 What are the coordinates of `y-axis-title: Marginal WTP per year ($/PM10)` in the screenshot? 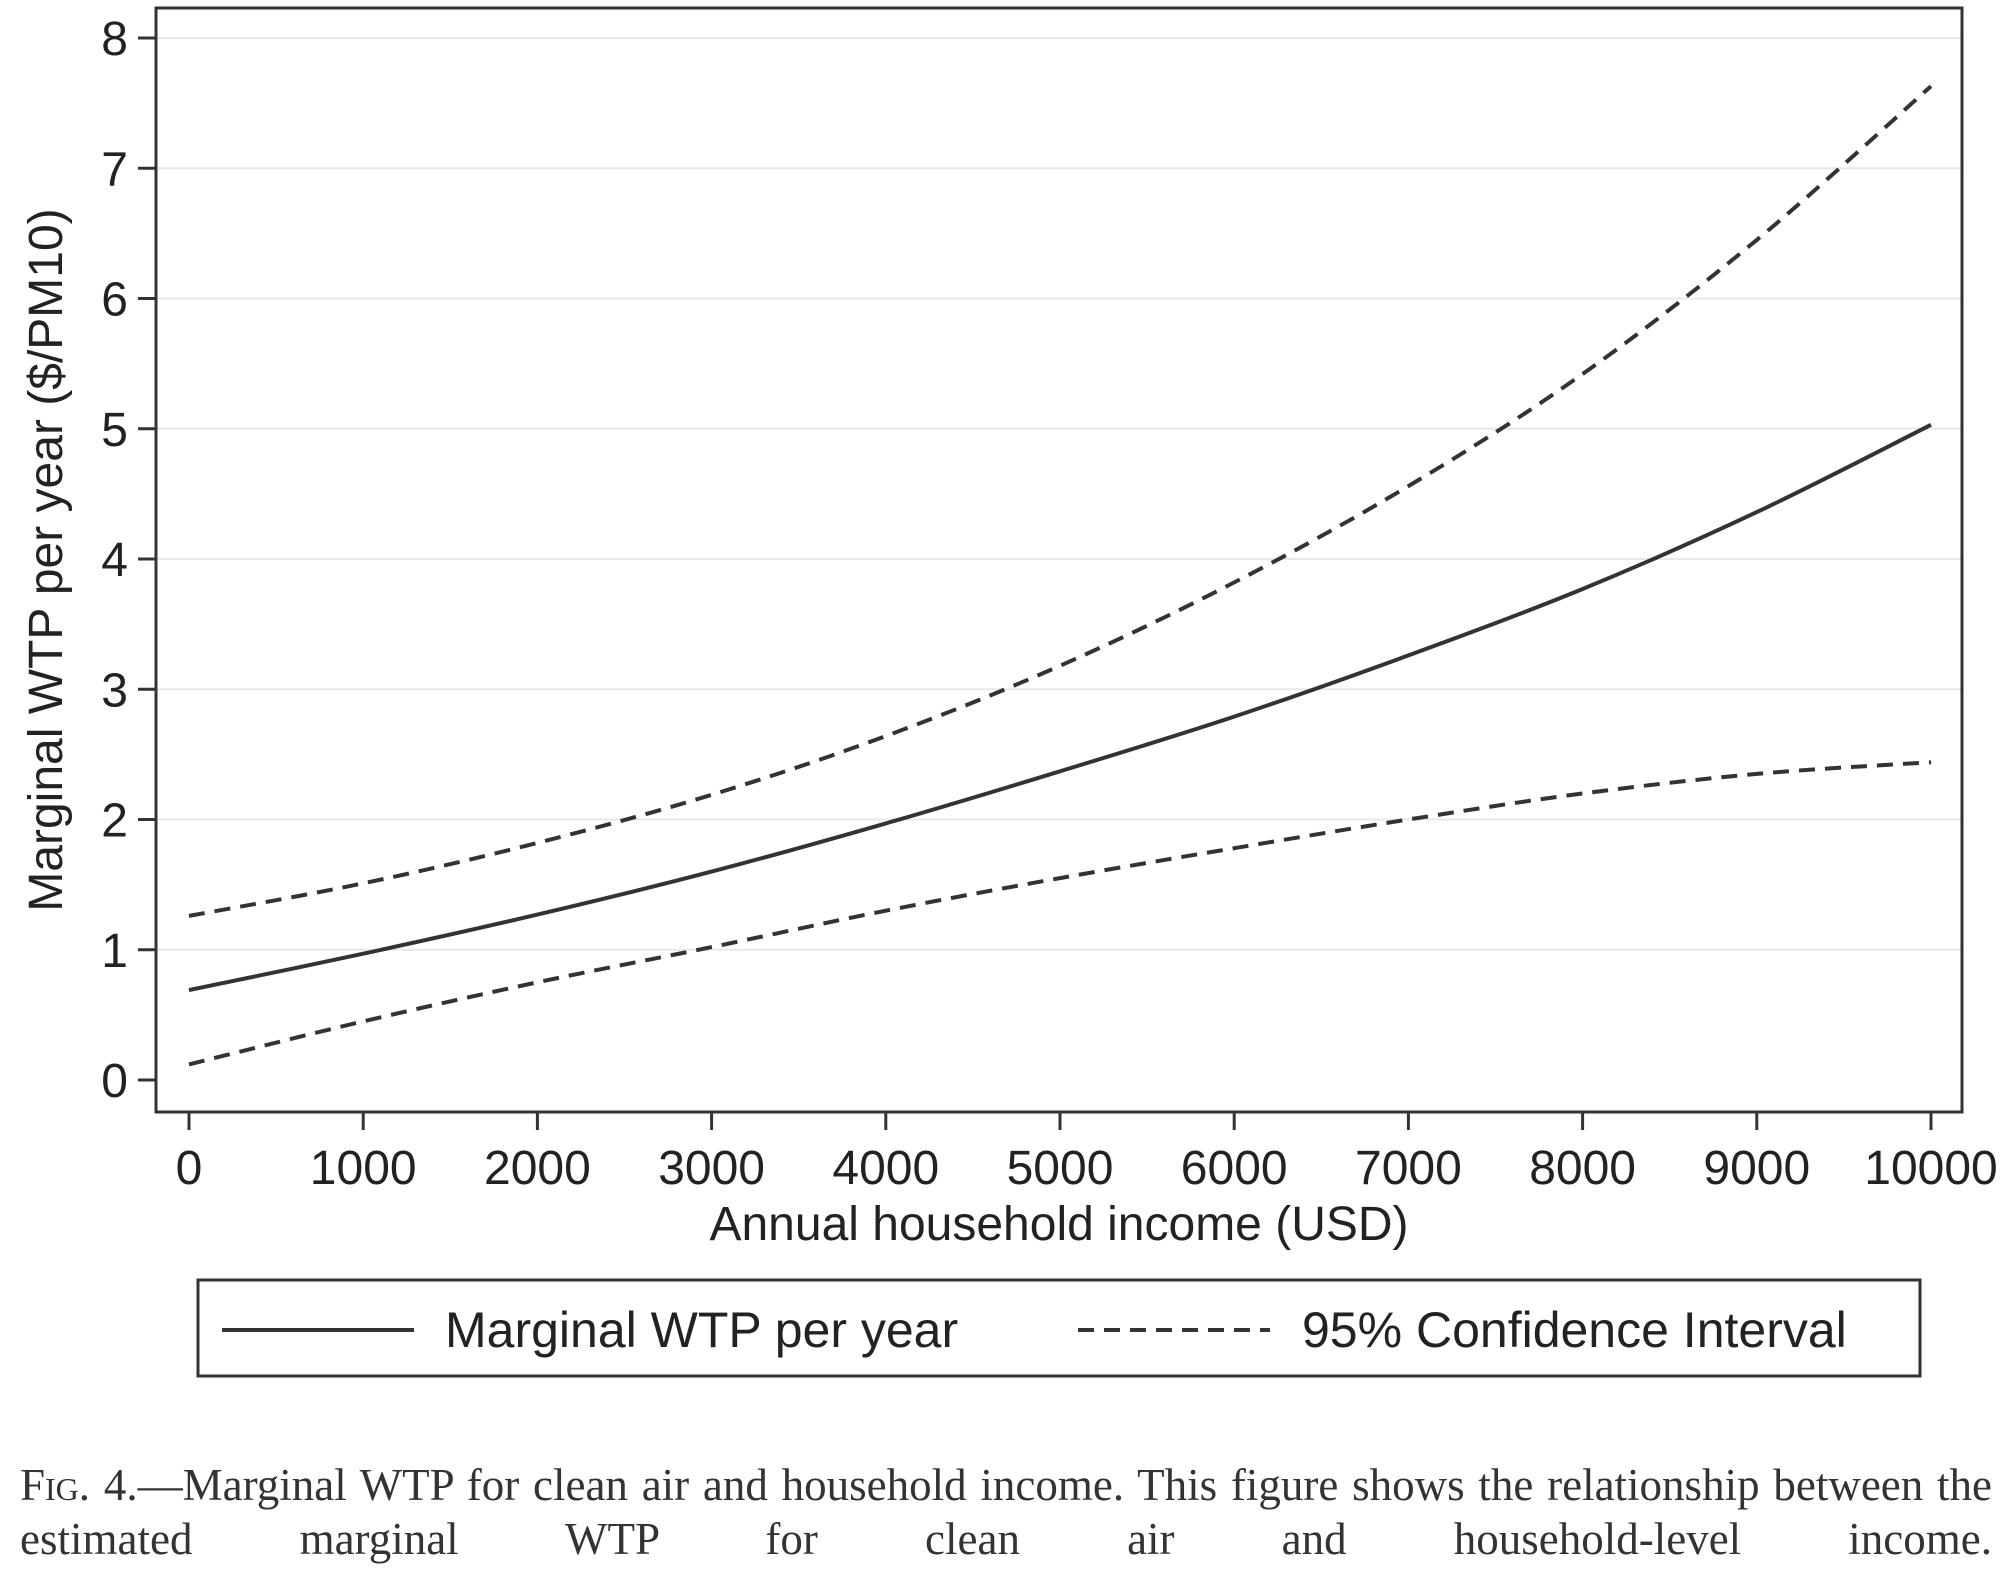 It's located at (46, 559).